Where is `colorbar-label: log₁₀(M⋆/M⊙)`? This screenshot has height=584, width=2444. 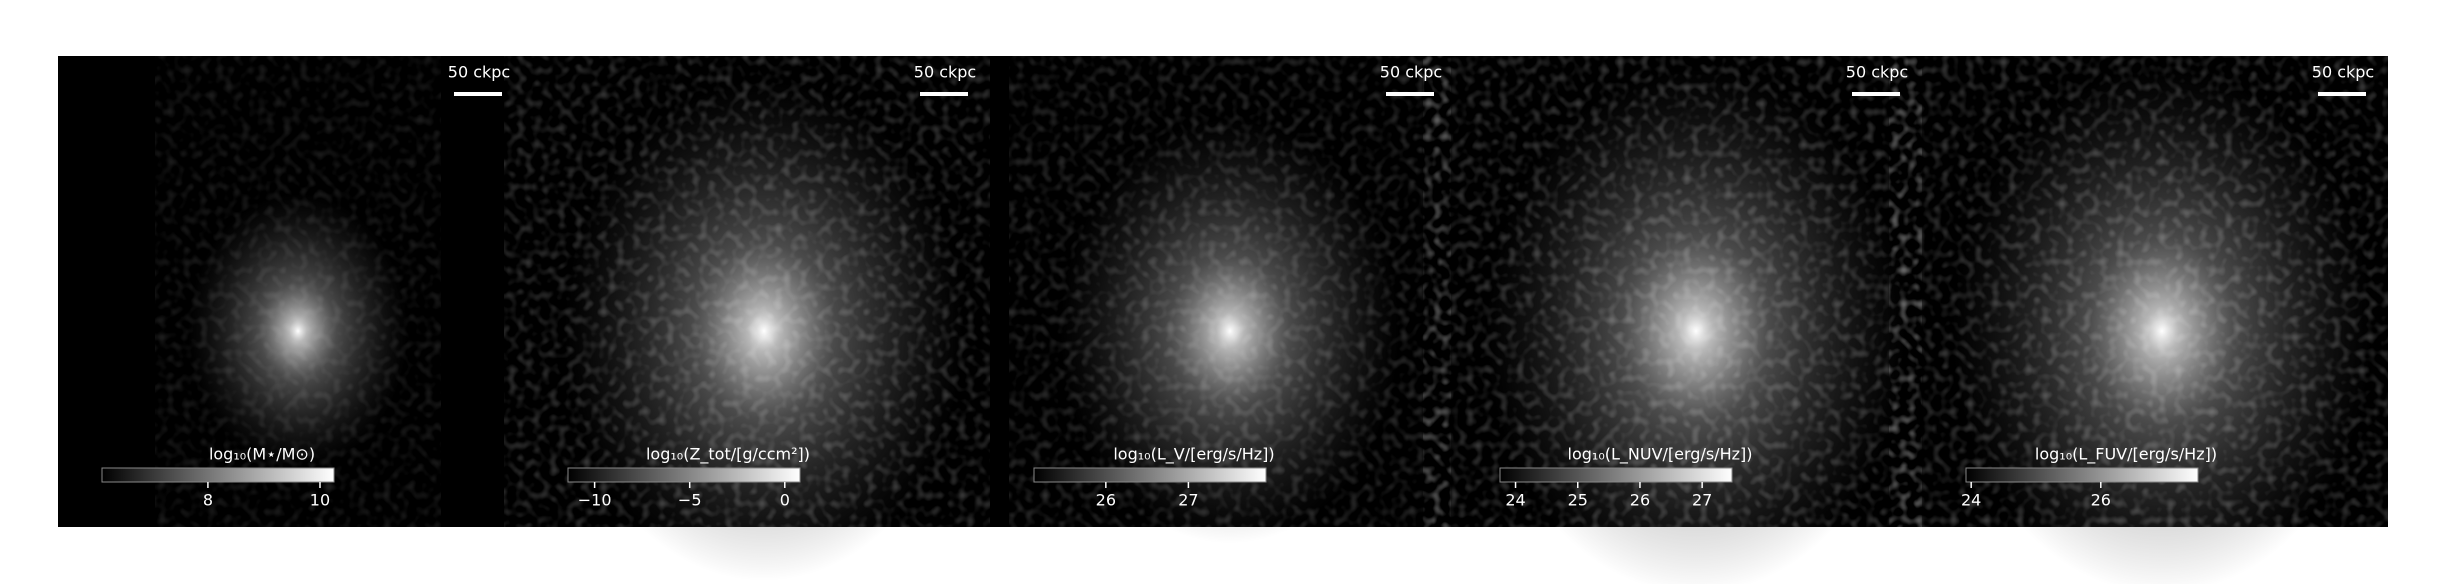
colorbar-label: log₁₀(M⋆/M⊙) is located at coordinates (262, 454).